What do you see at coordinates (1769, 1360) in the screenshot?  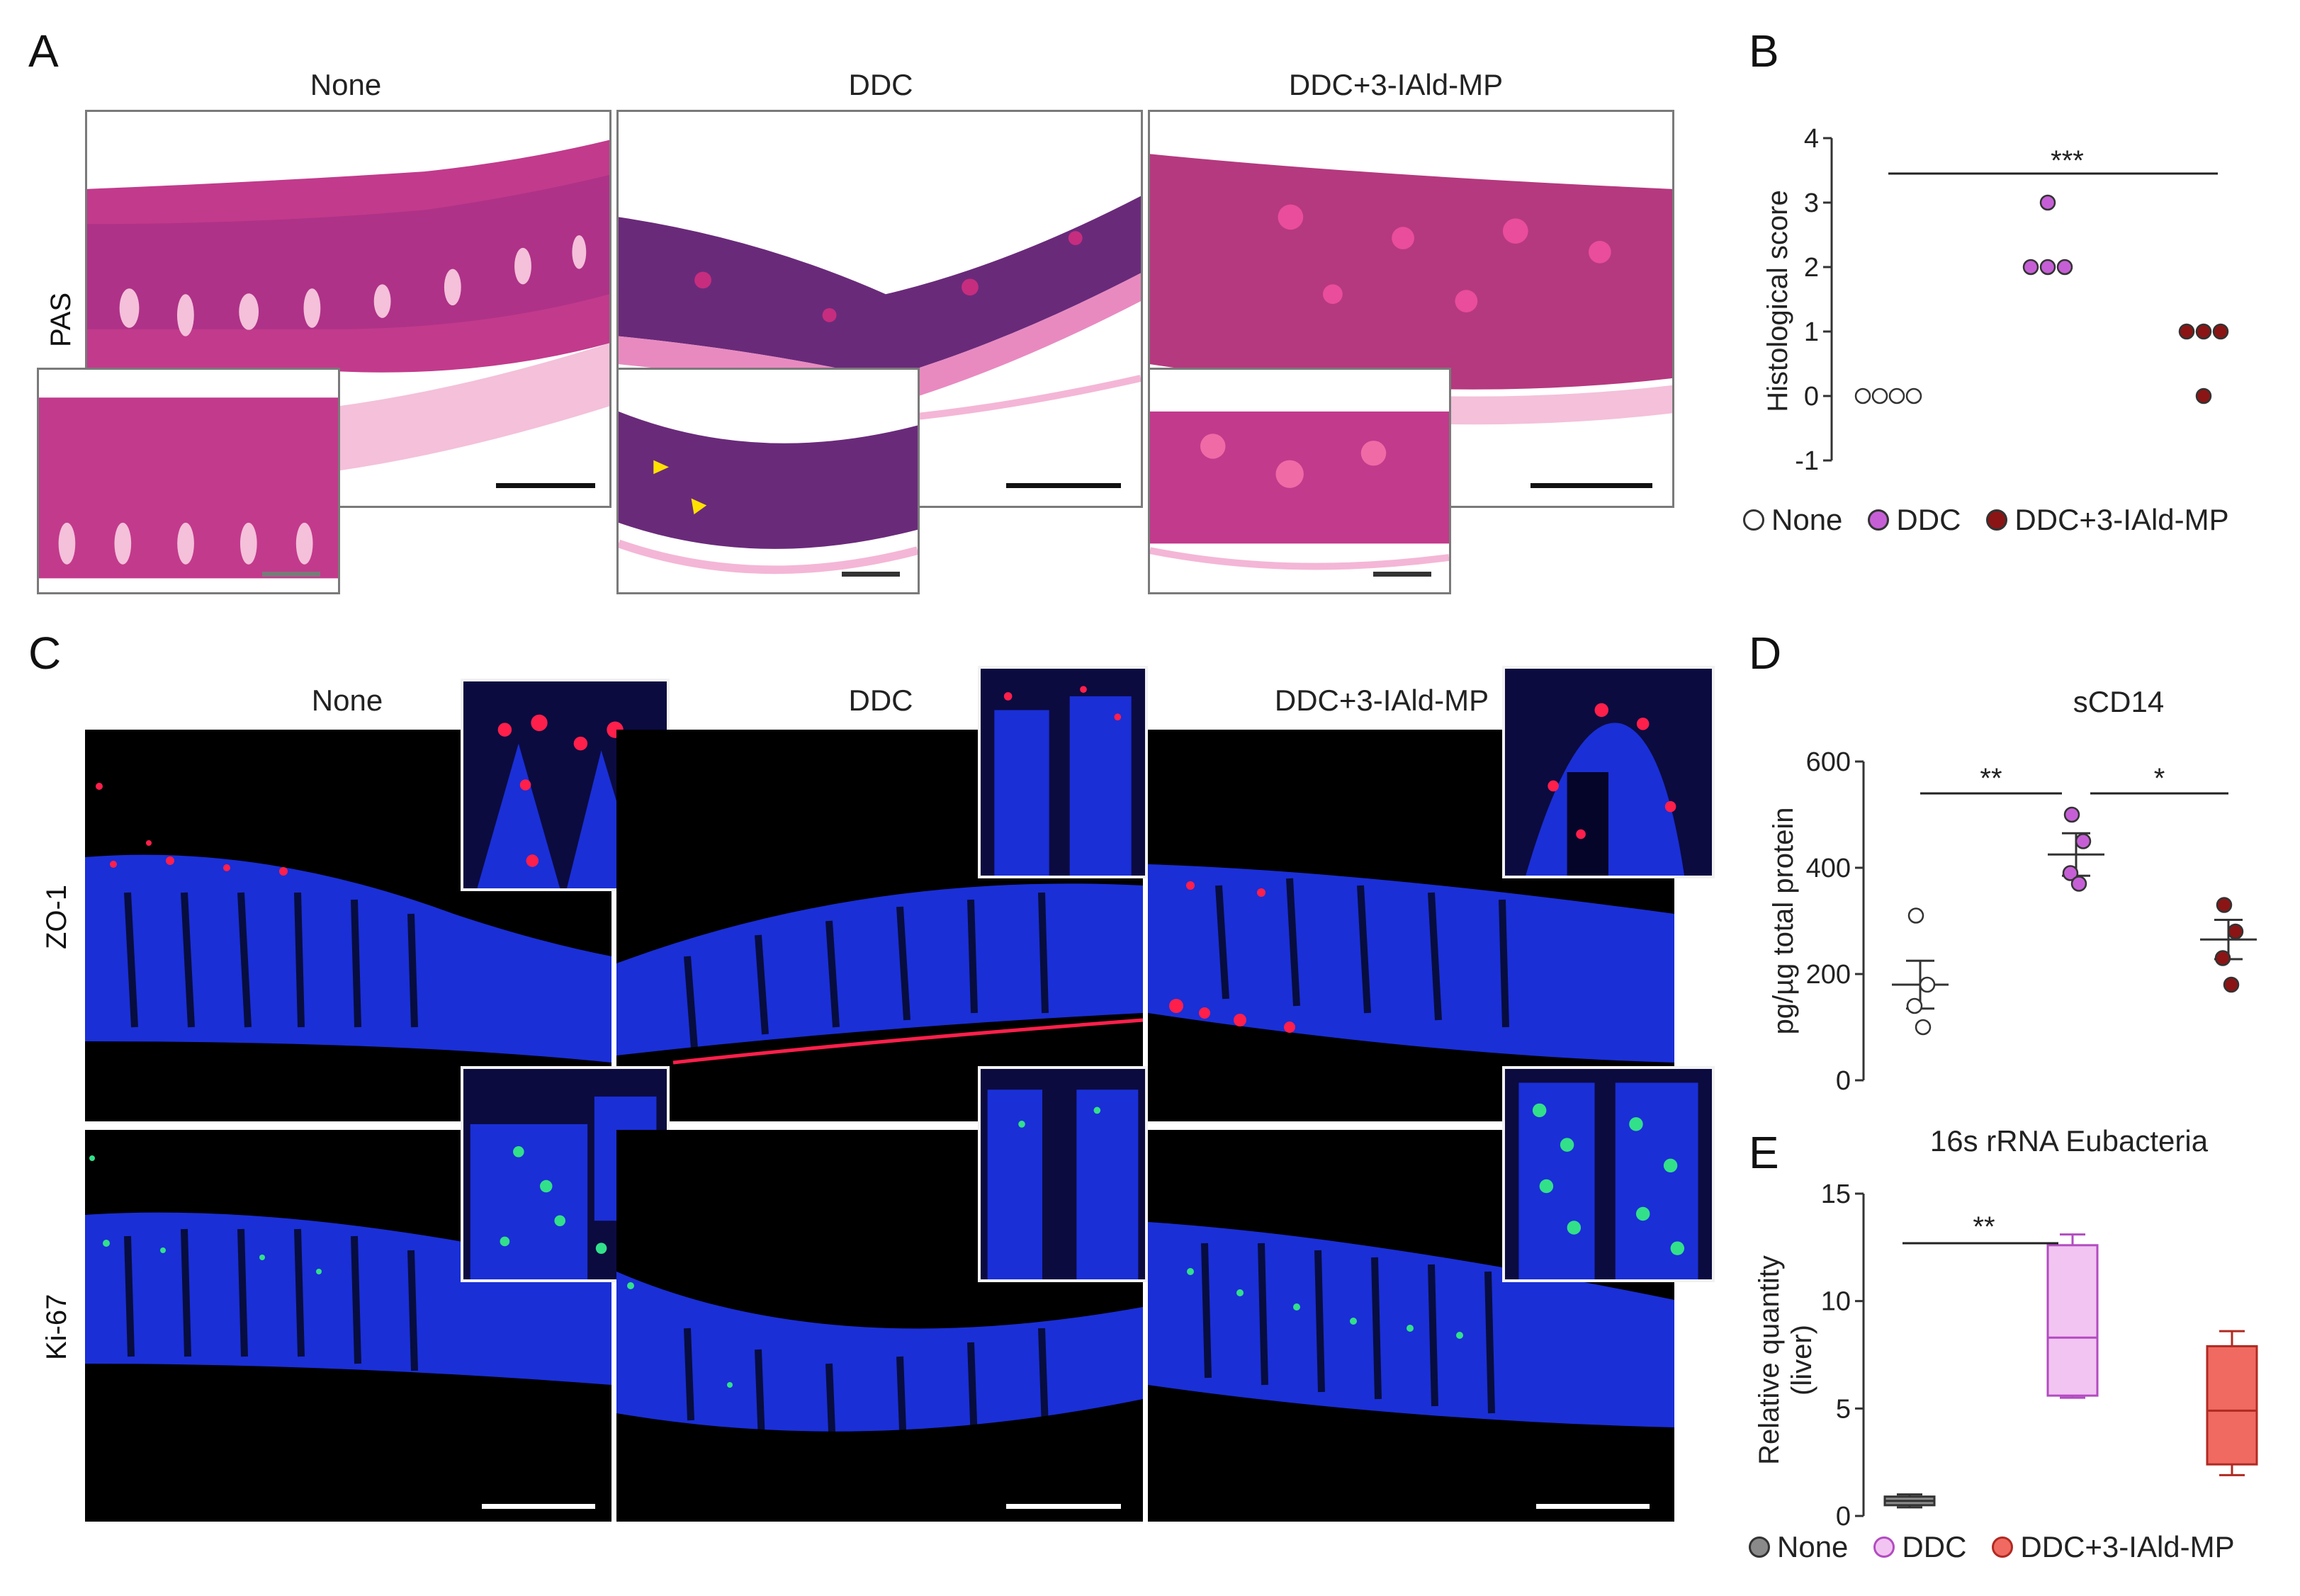 I see `y-axis-label-e-1: Relative quantity` at bounding box center [1769, 1360].